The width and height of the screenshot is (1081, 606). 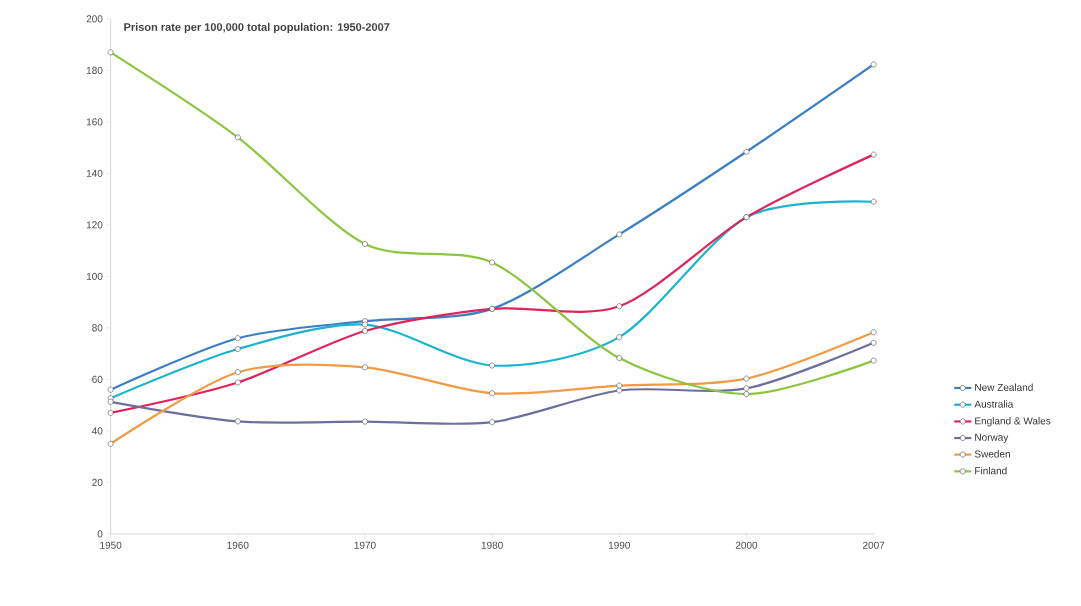 I want to click on x-tick-label: 1980, so click(x=492, y=545).